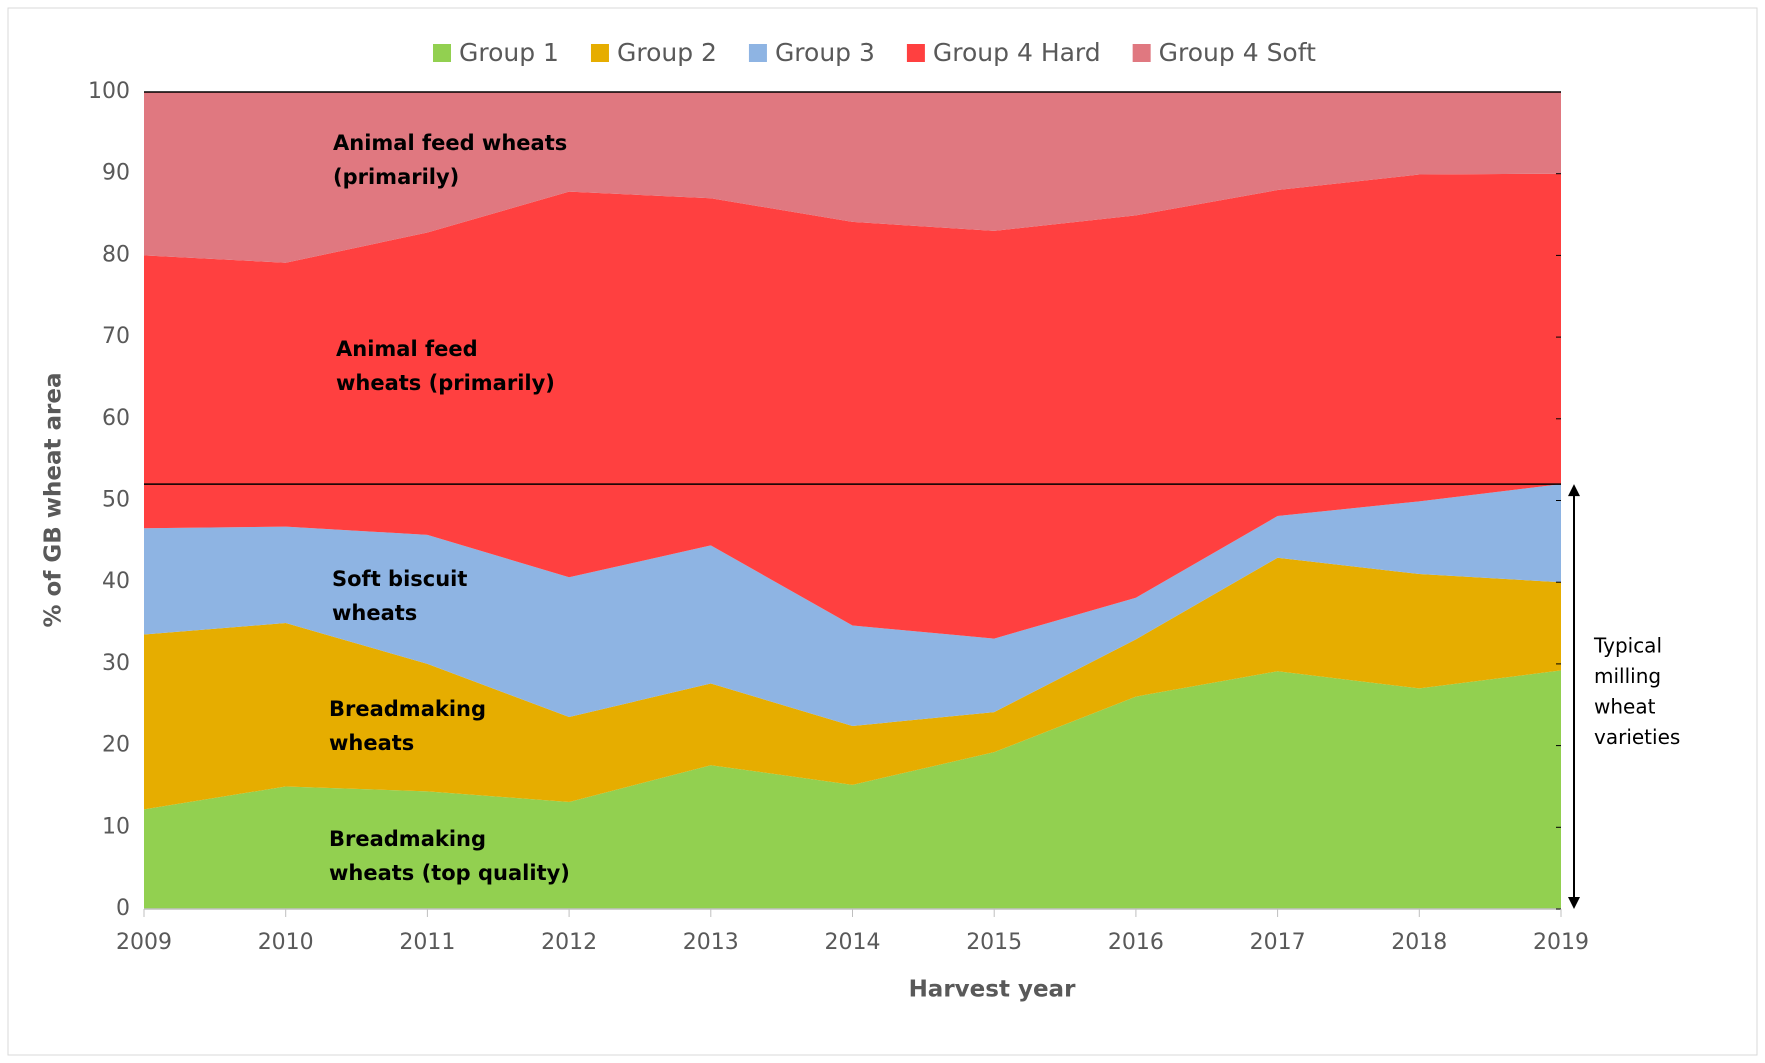  What do you see at coordinates (1625, 707) in the screenshot?
I see `range-label: wheat` at bounding box center [1625, 707].